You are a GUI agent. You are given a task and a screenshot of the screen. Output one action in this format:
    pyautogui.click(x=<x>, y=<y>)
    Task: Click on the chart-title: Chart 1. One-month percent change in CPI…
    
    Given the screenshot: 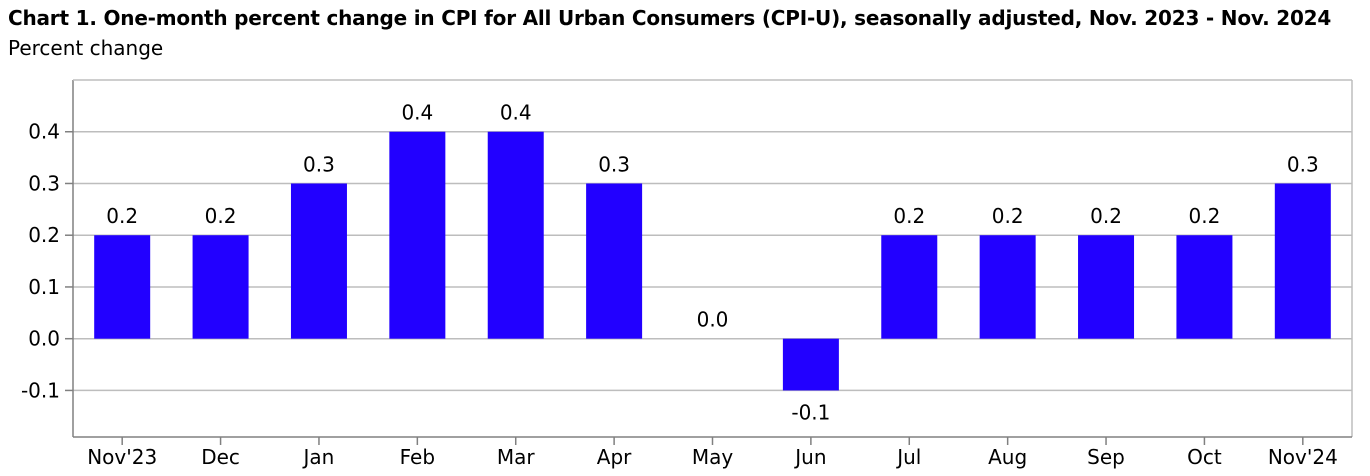 What is the action you would take?
    pyautogui.click(x=670, y=18)
    